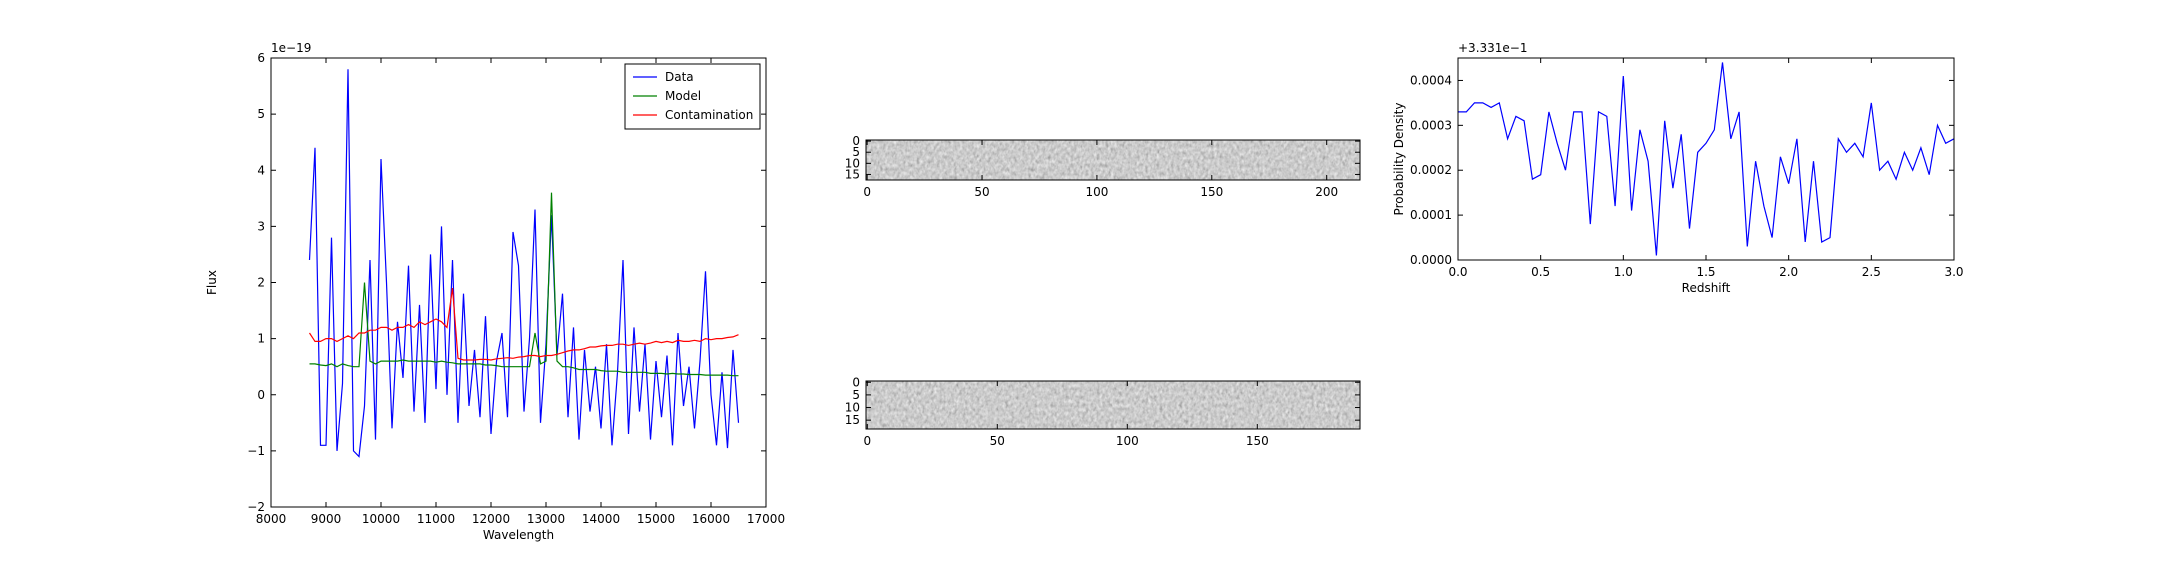 The height and width of the screenshot is (576, 2160). I want to click on y-tick-label: 0.0004, so click(1431, 80).